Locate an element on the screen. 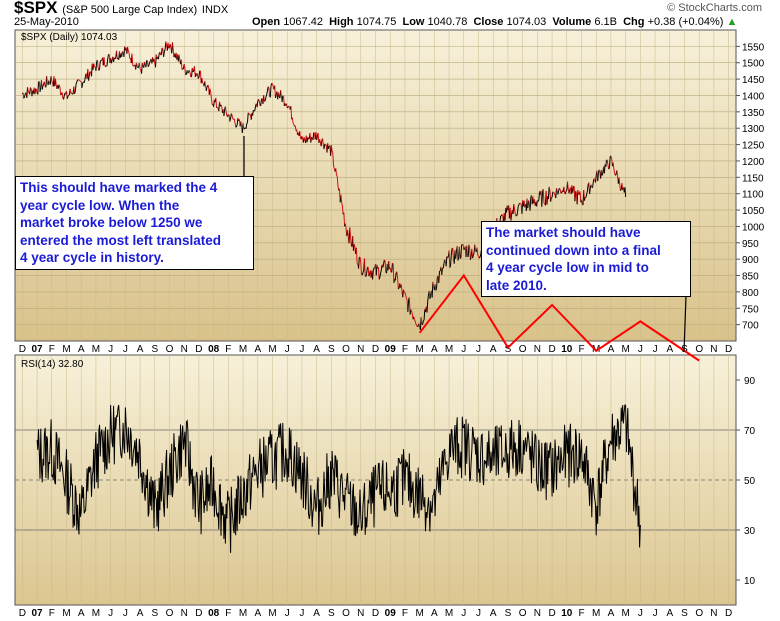 This screenshot has height=621, width=780. rsi-x-tick-label: O is located at coordinates (346, 613).